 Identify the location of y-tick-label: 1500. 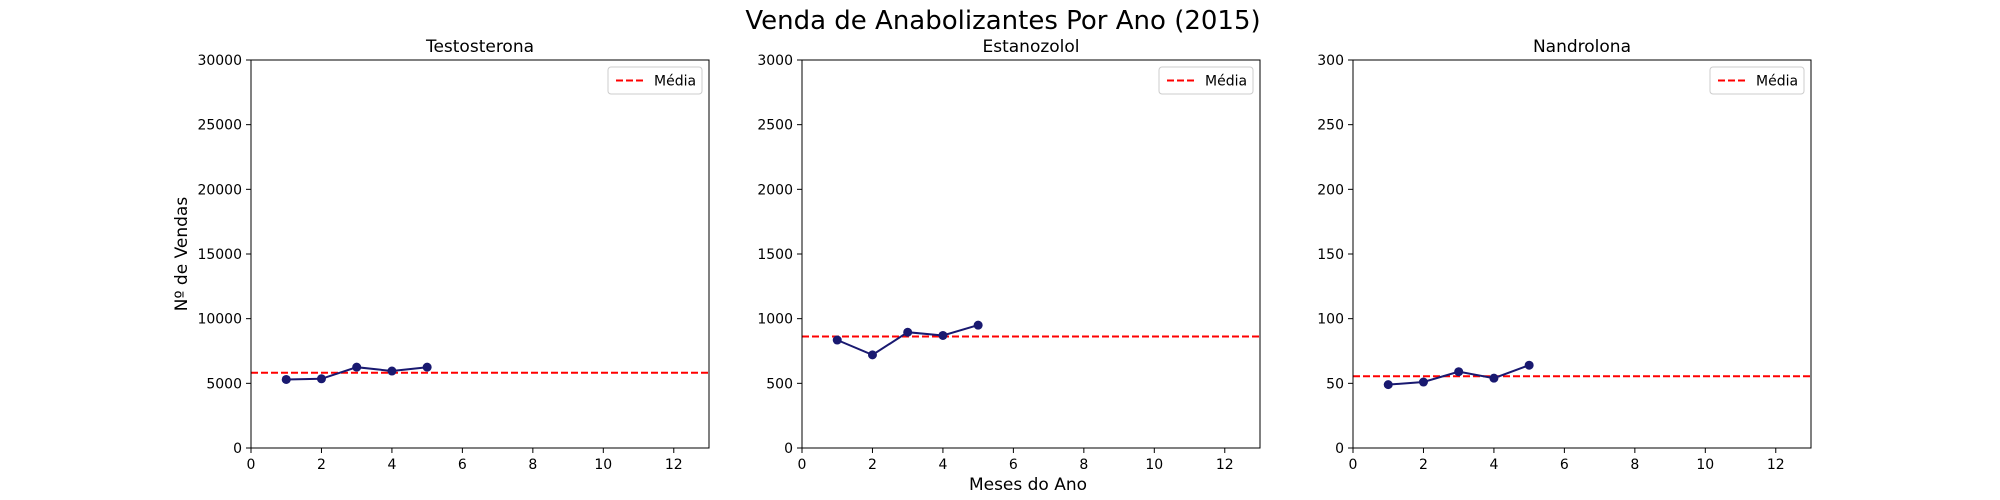
(775, 255).